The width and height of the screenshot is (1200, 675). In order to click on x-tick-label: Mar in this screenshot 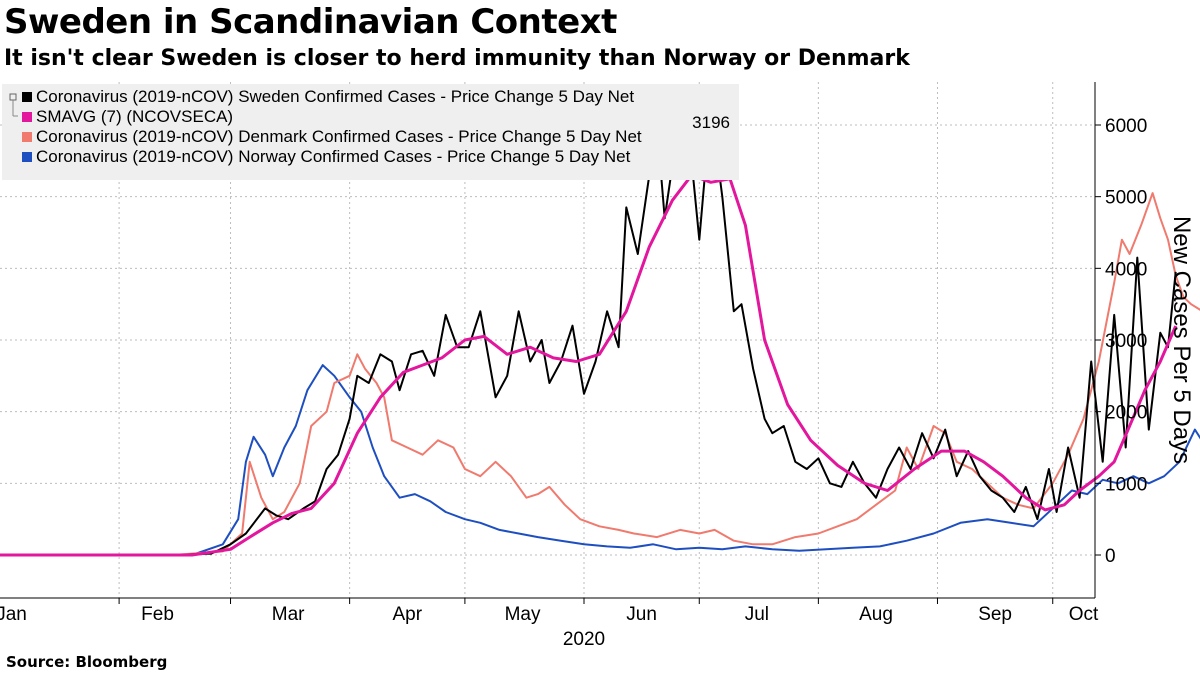, I will do `click(288, 614)`.